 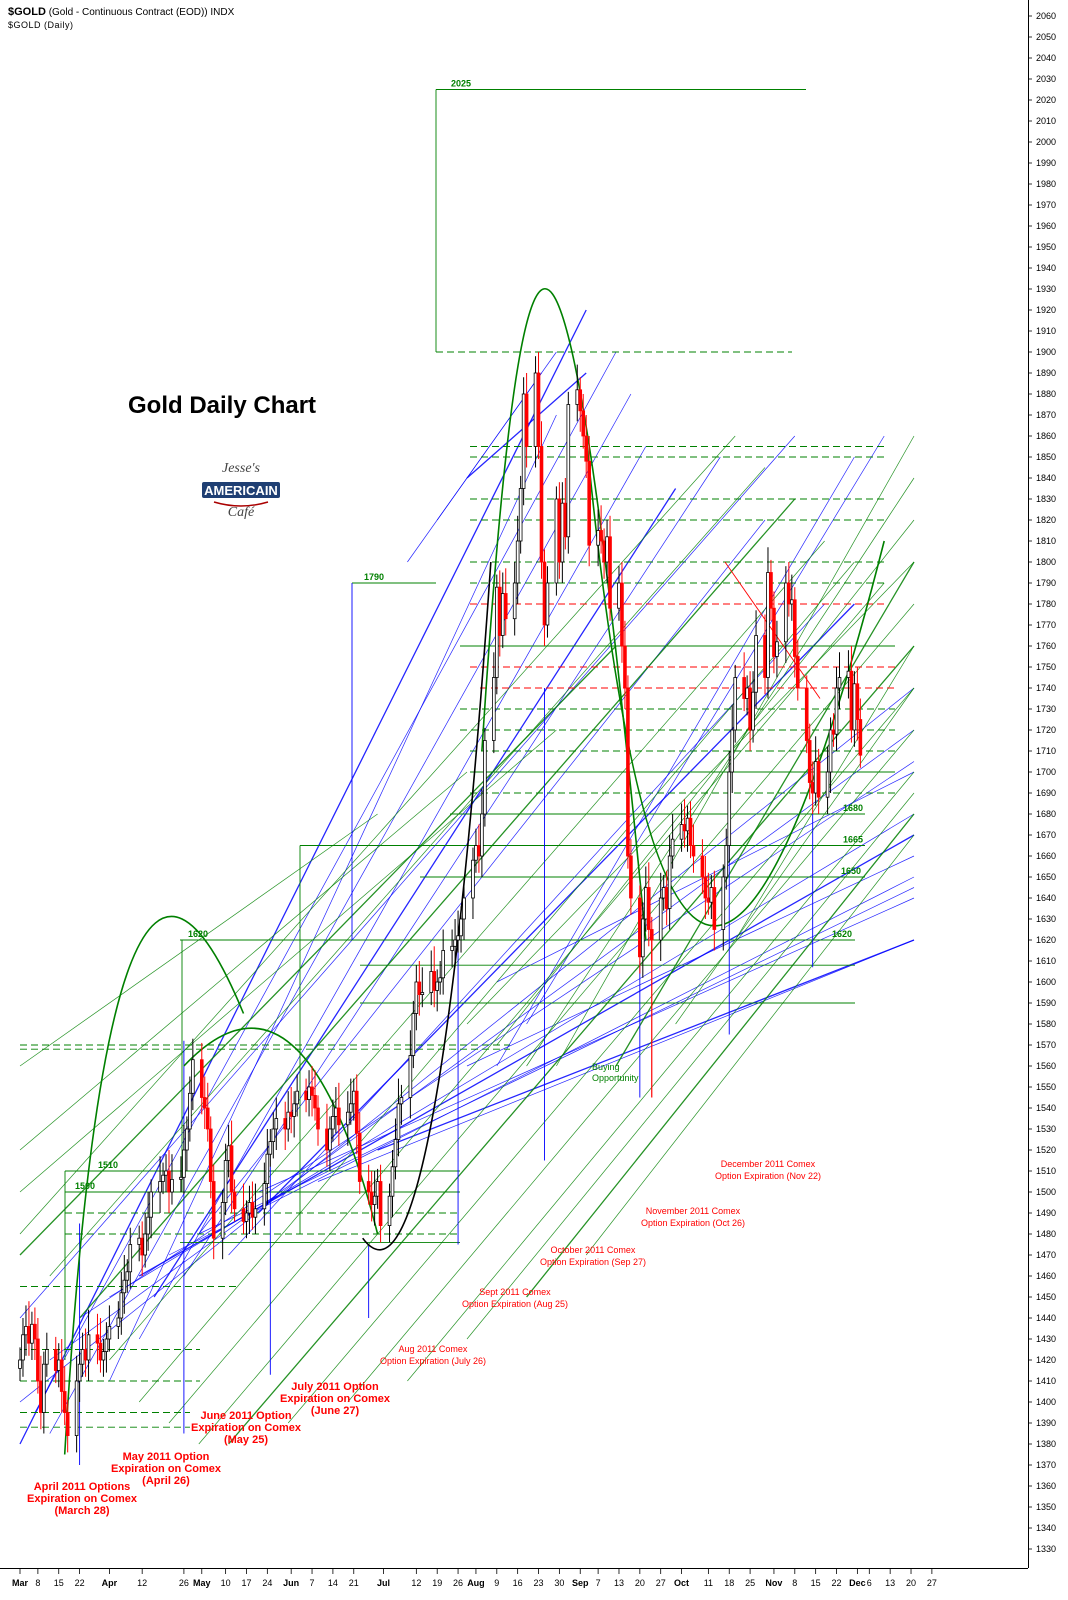 What do you see at coordinates (85, 1186) in the screenshot?
I see `level-label: 1500` at bounding box center [85, 1186].